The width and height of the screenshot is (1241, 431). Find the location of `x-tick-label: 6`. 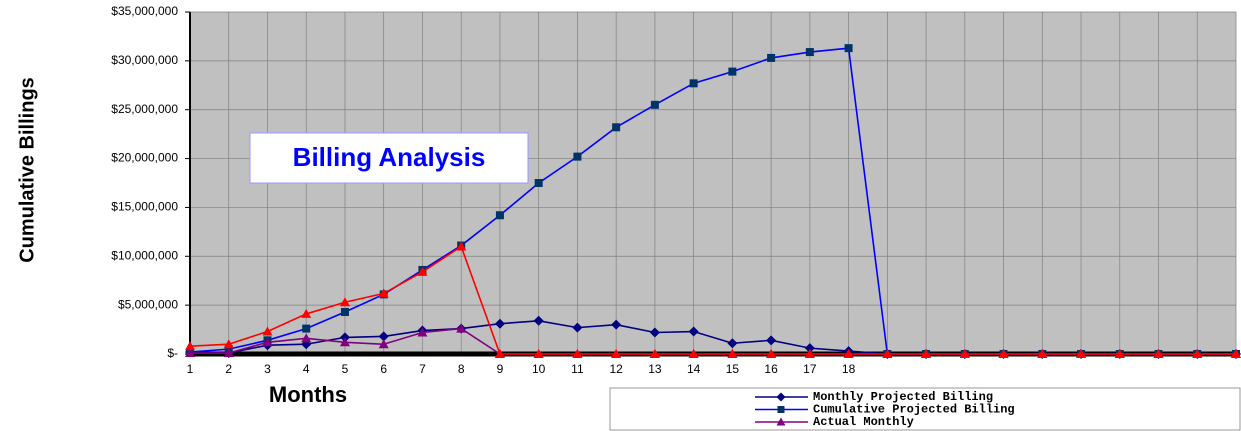

x-tick-label: 6 is located at coordinates (383, 369).